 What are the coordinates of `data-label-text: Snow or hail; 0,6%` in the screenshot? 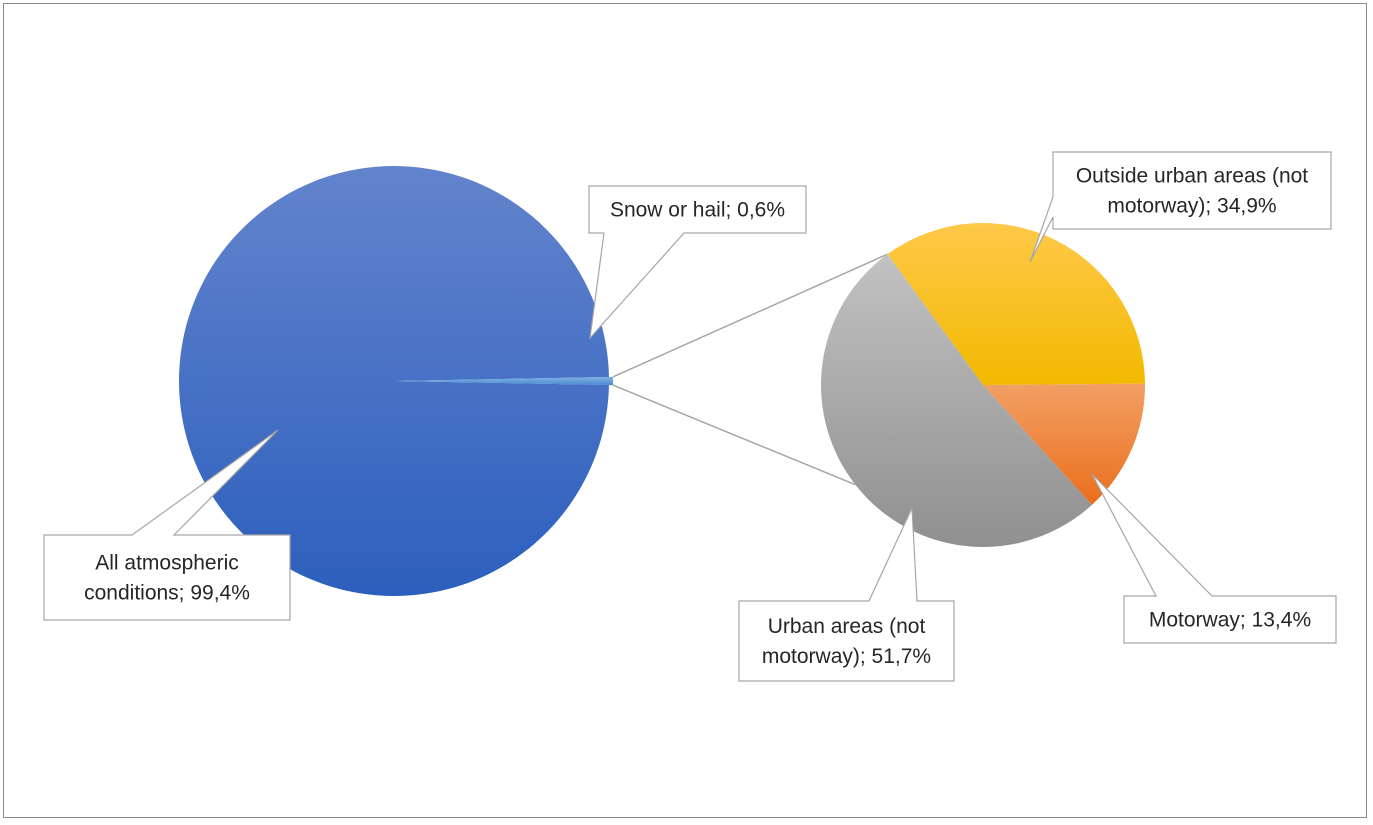 It's located at (697, 210).